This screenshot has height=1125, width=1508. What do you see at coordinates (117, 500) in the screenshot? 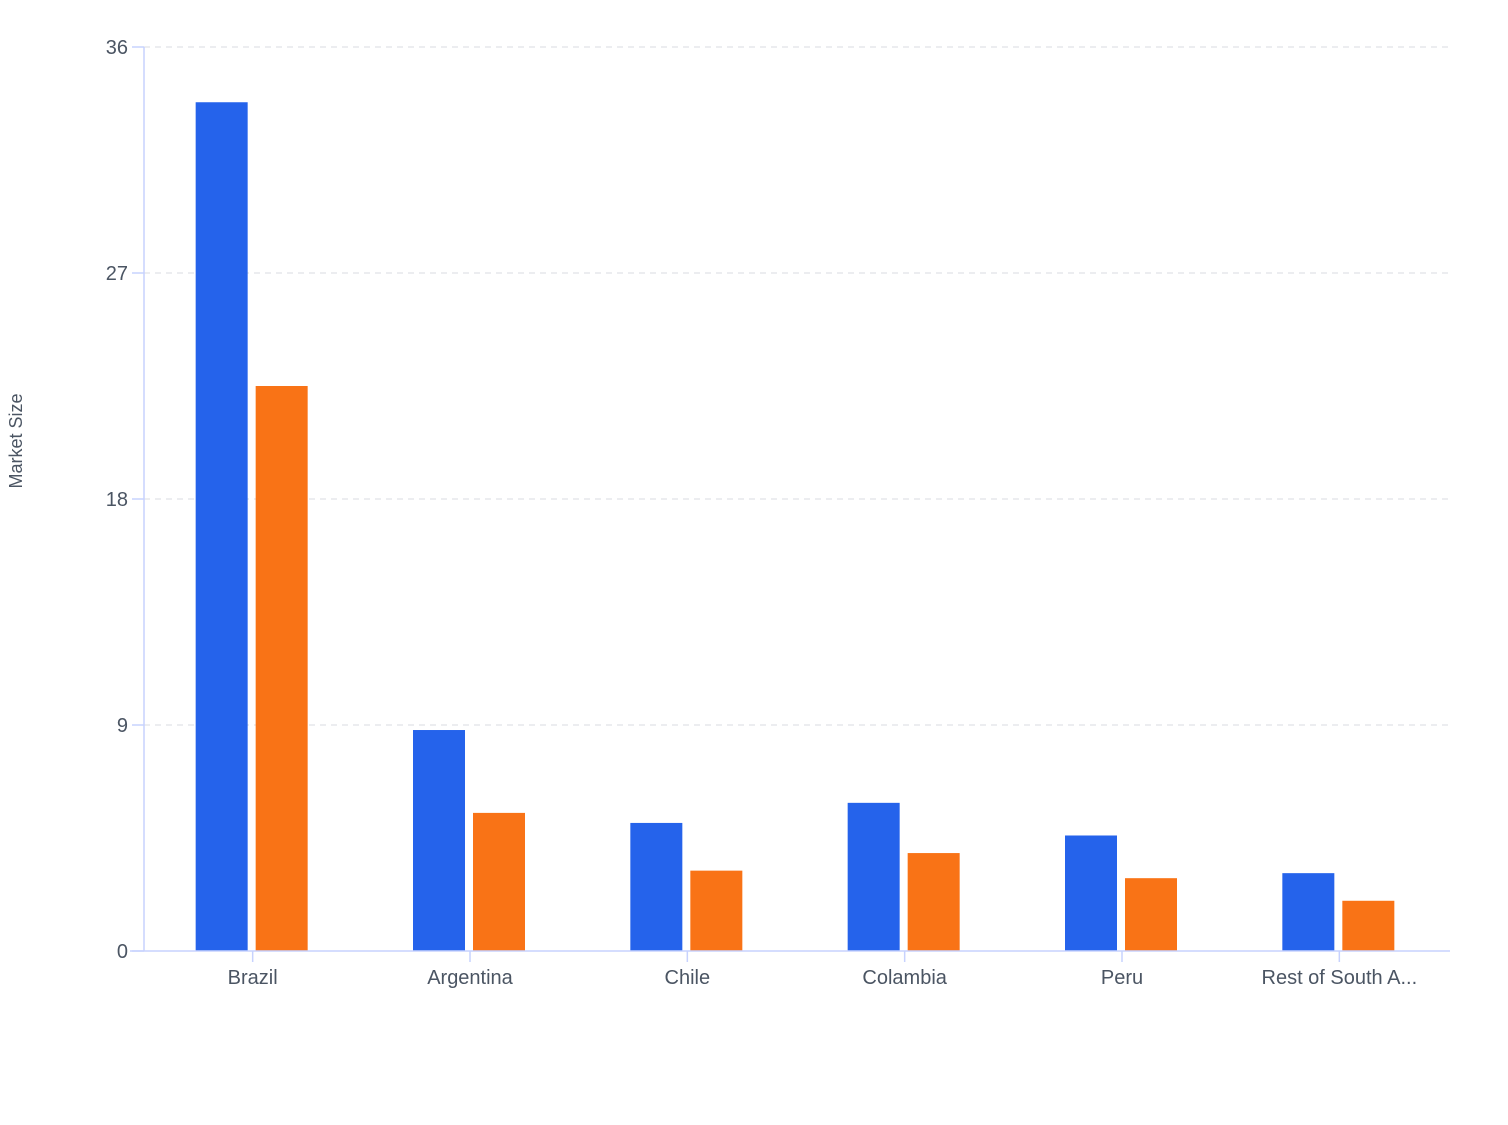
I see `y-tick-label: 18` at bounding box center [117, 500].